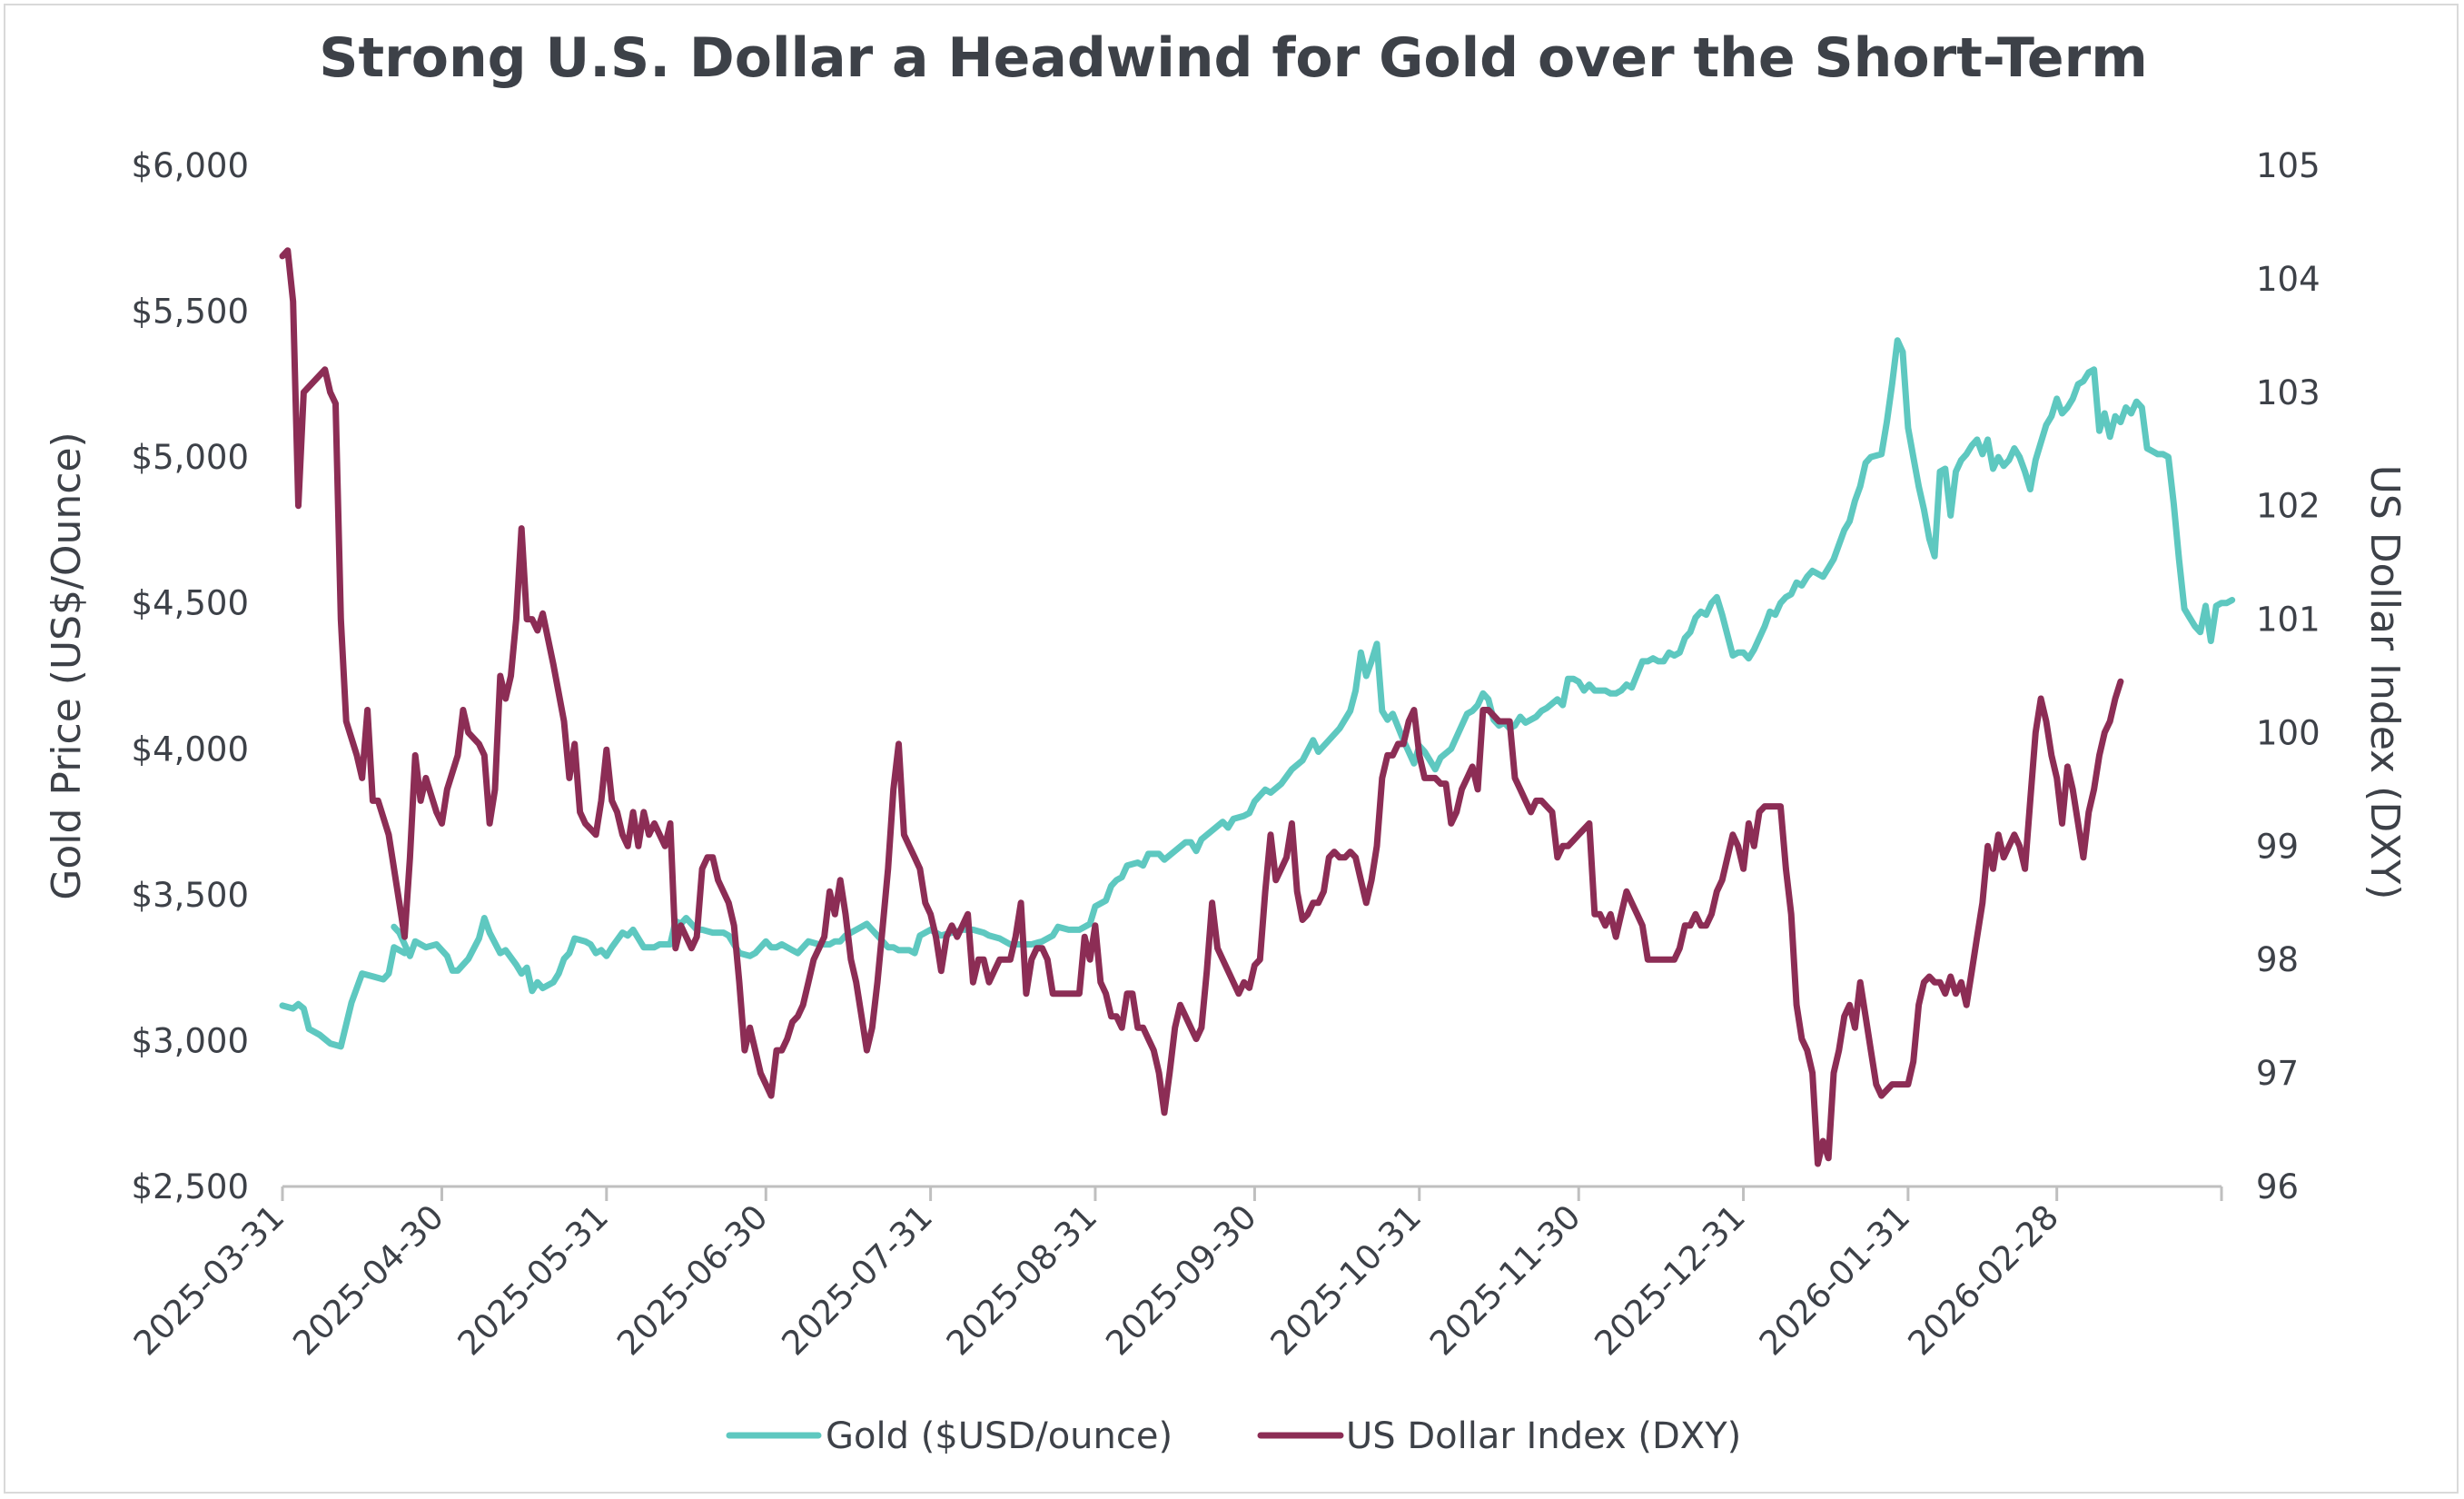  What do you see at coordinates (2288, 676) in the screenshot?
I see `y-axis-right: 96 97 98 99 100 101 102 103 104 105` at bounding box center [2288, 676].